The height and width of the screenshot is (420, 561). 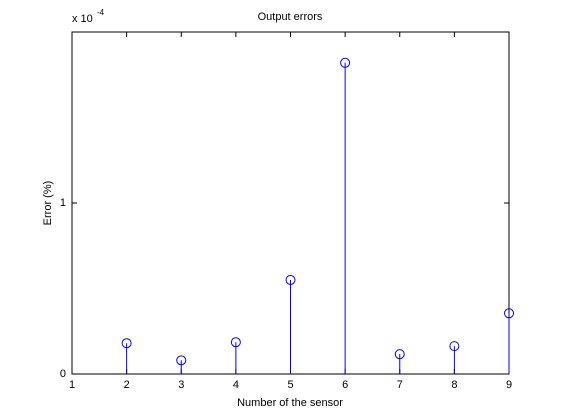 I want to click on x-tick-label: 3, so click(x=181, y=385).